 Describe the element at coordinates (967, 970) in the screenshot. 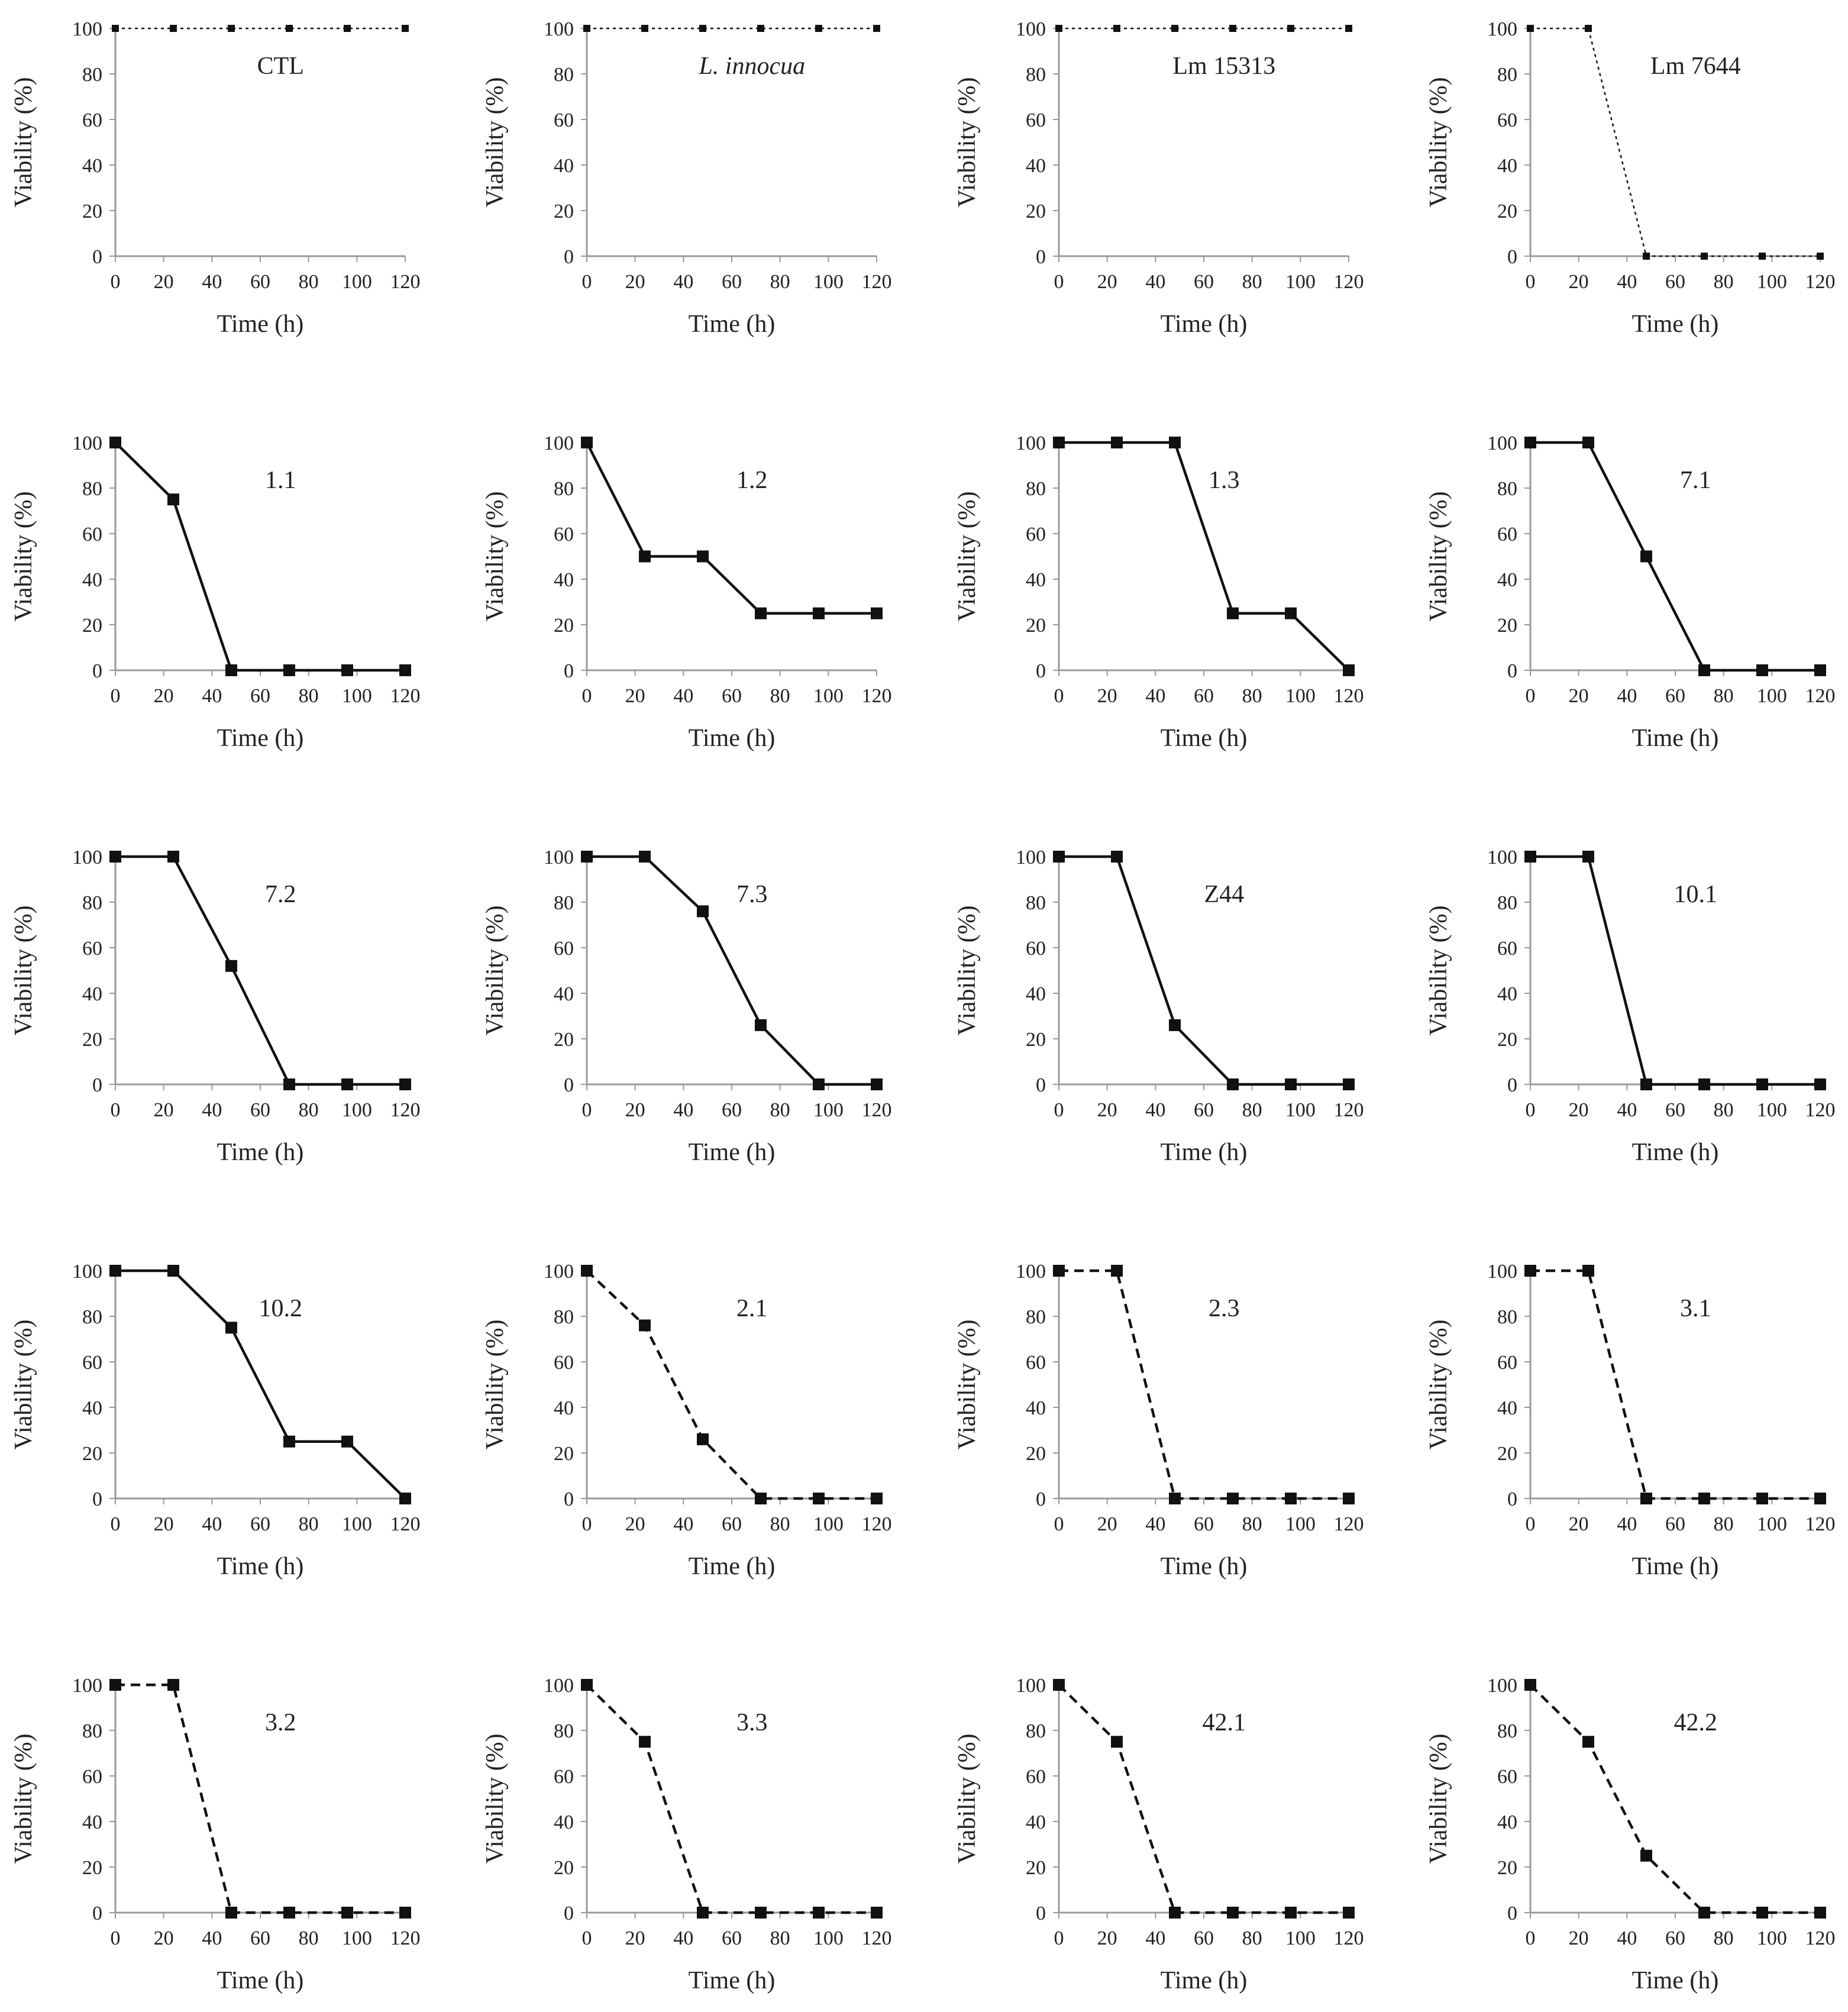

I see `y-axis-title: Viability (%)` at that location.